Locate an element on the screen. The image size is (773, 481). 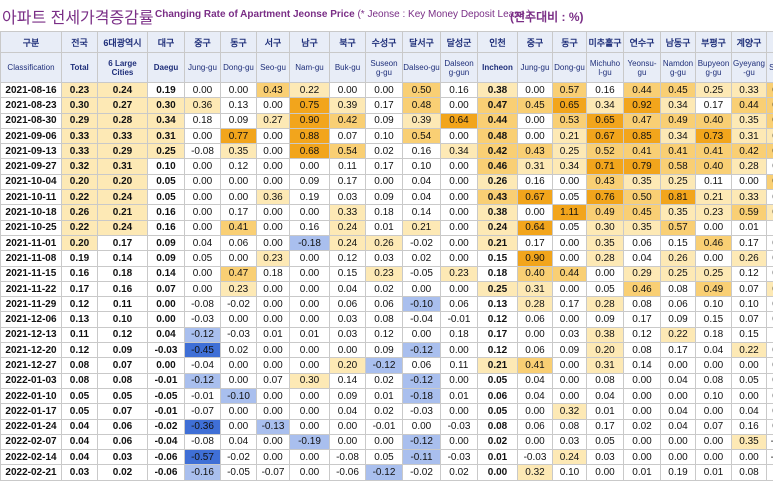
data-cell: 0.44 is located at coordinates (749, 105).